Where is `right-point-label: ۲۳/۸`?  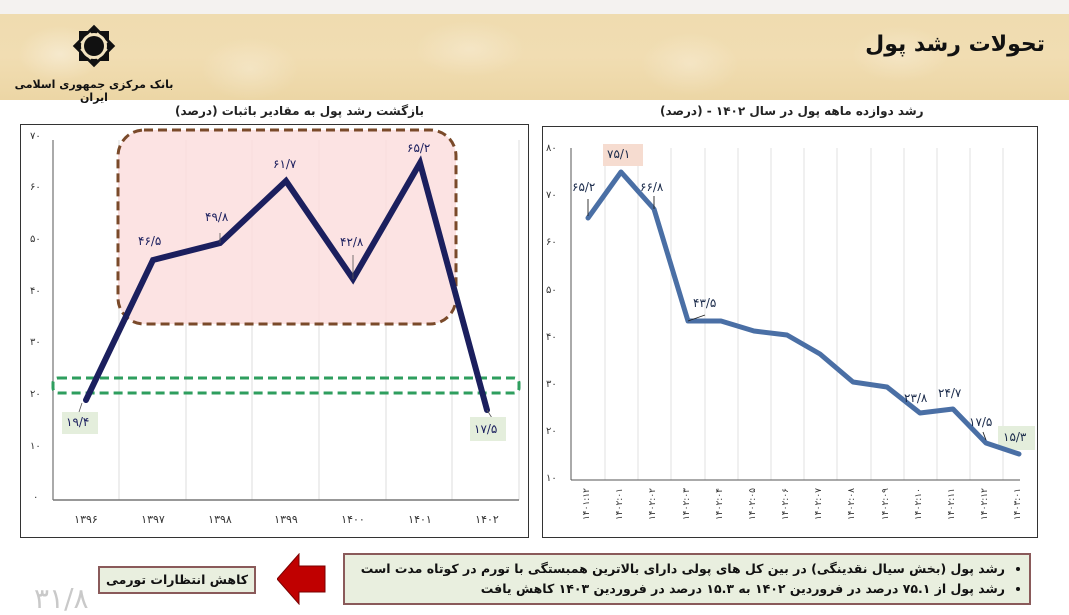
right-point-label: ۲۳/۸ is located at coordinates (916, 398).